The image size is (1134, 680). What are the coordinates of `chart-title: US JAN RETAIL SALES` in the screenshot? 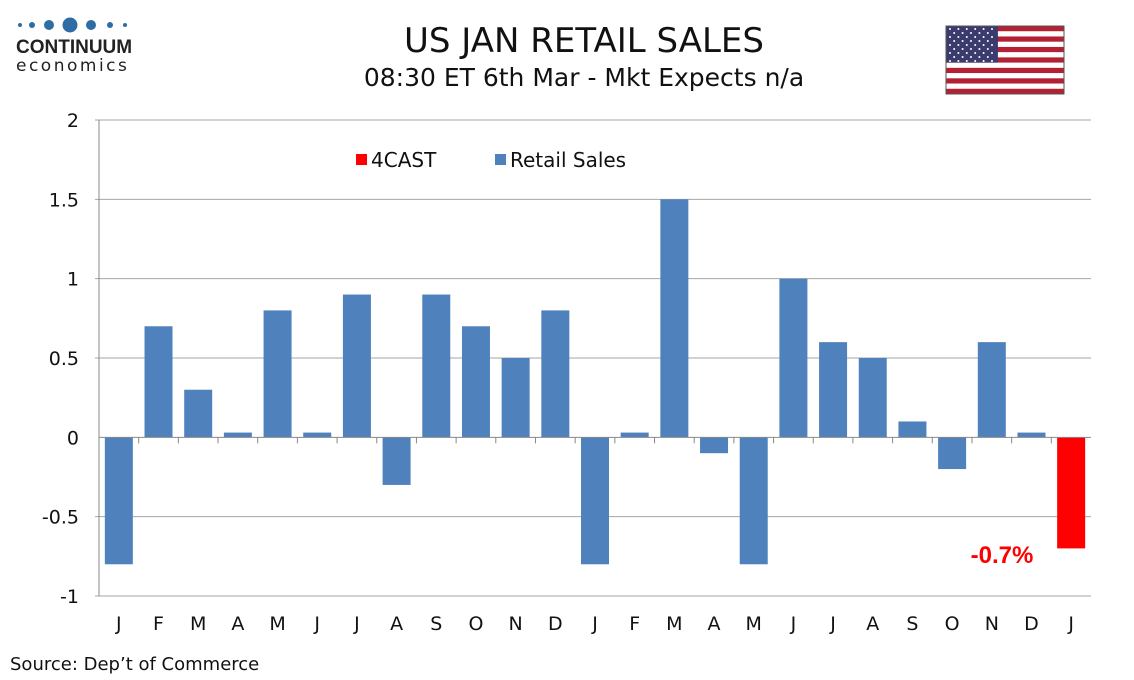 It's located at (584, 41).